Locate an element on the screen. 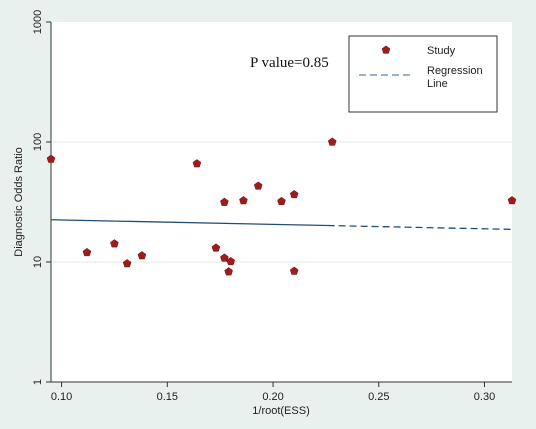  legend-box is located at coordinates (423, 74).